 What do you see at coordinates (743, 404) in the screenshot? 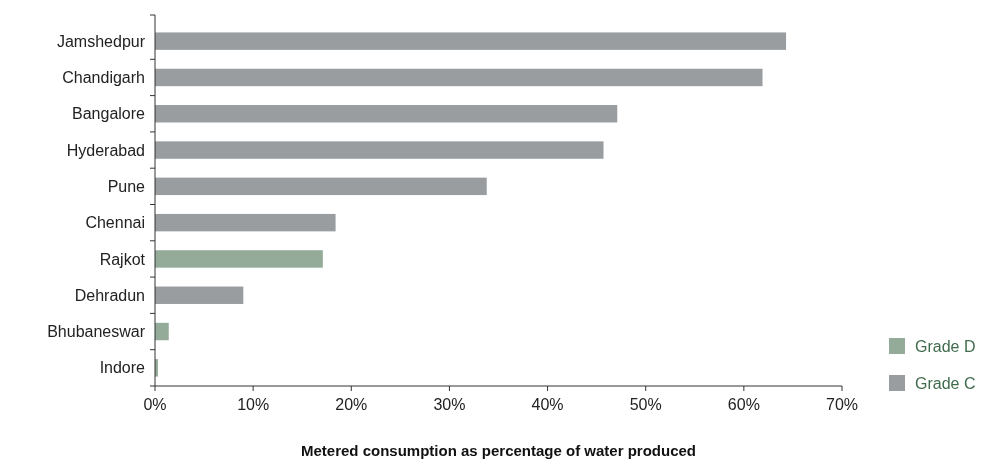
I see `x-tick-label: 60%` at bounding box center [743, 404].